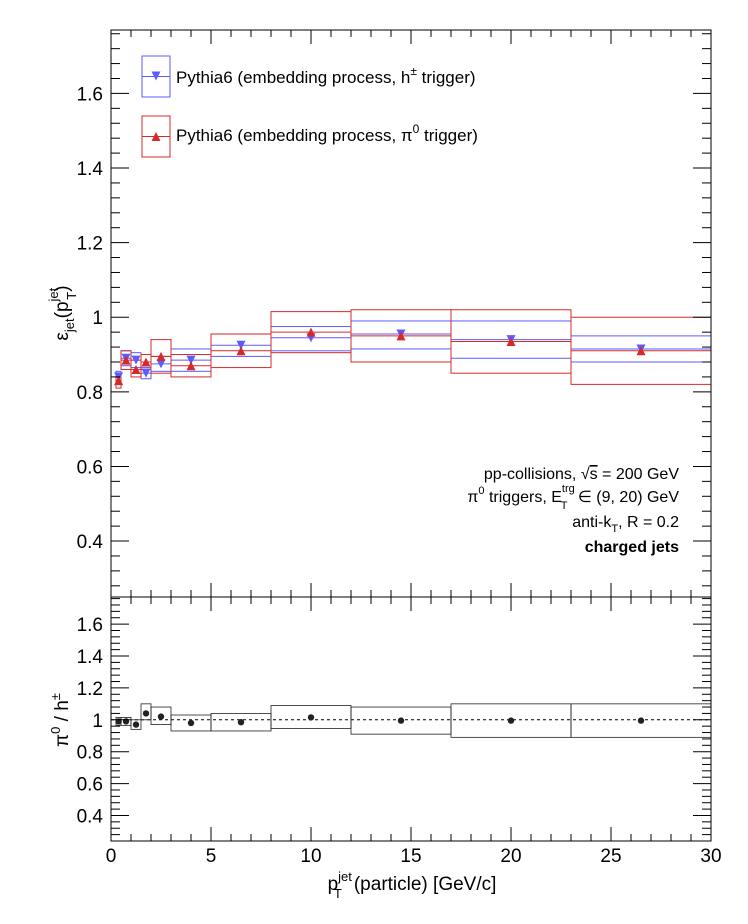  Describe the element at coordinates (90, 816) in the screenshot. I see `bot-ytick-label-0: 0.4` at that location.